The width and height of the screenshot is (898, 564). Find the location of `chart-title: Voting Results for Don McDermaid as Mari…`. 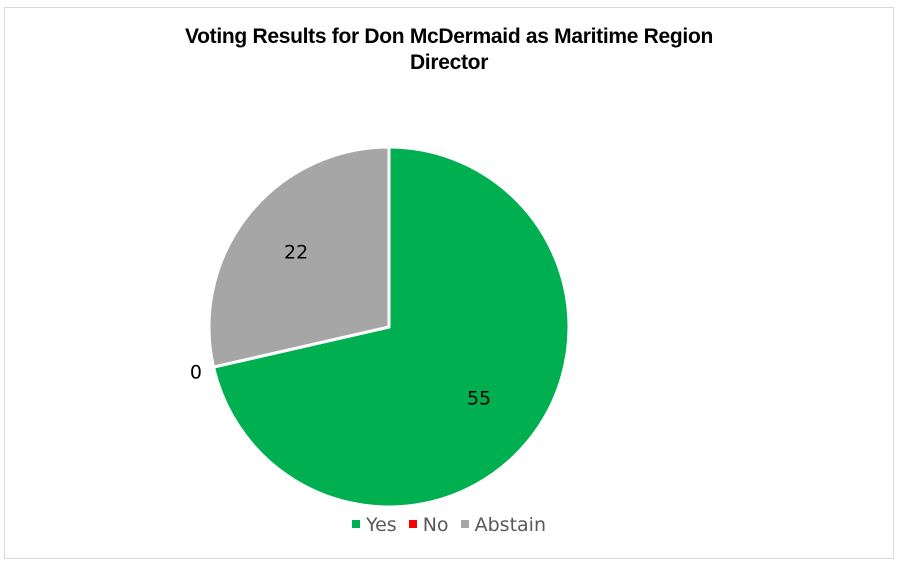

chart-title: Voting Results for Don McDermaid as Mari… is located at coordinates (449, 50).